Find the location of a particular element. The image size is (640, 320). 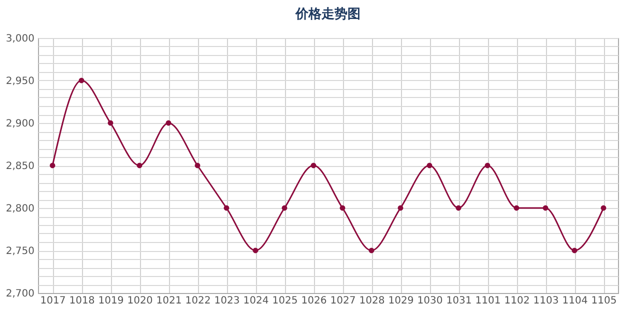

x-tick-label: 1024 is located at coordinates (256, 301).